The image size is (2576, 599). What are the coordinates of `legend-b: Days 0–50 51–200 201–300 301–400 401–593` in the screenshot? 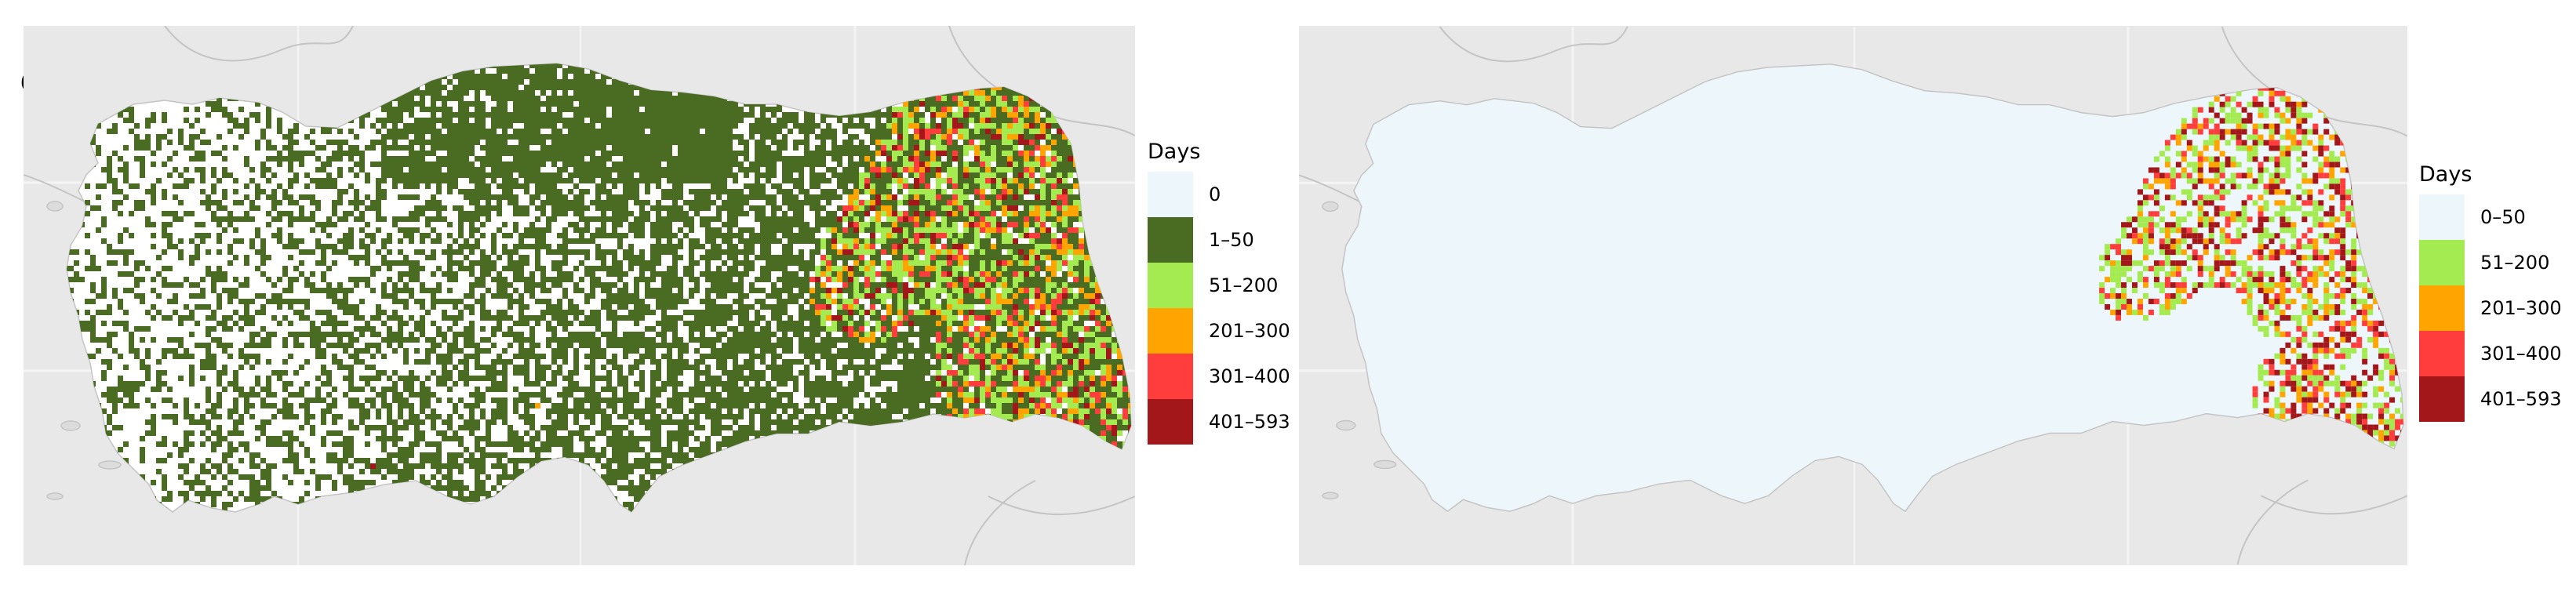 It's located at (2490, 292).